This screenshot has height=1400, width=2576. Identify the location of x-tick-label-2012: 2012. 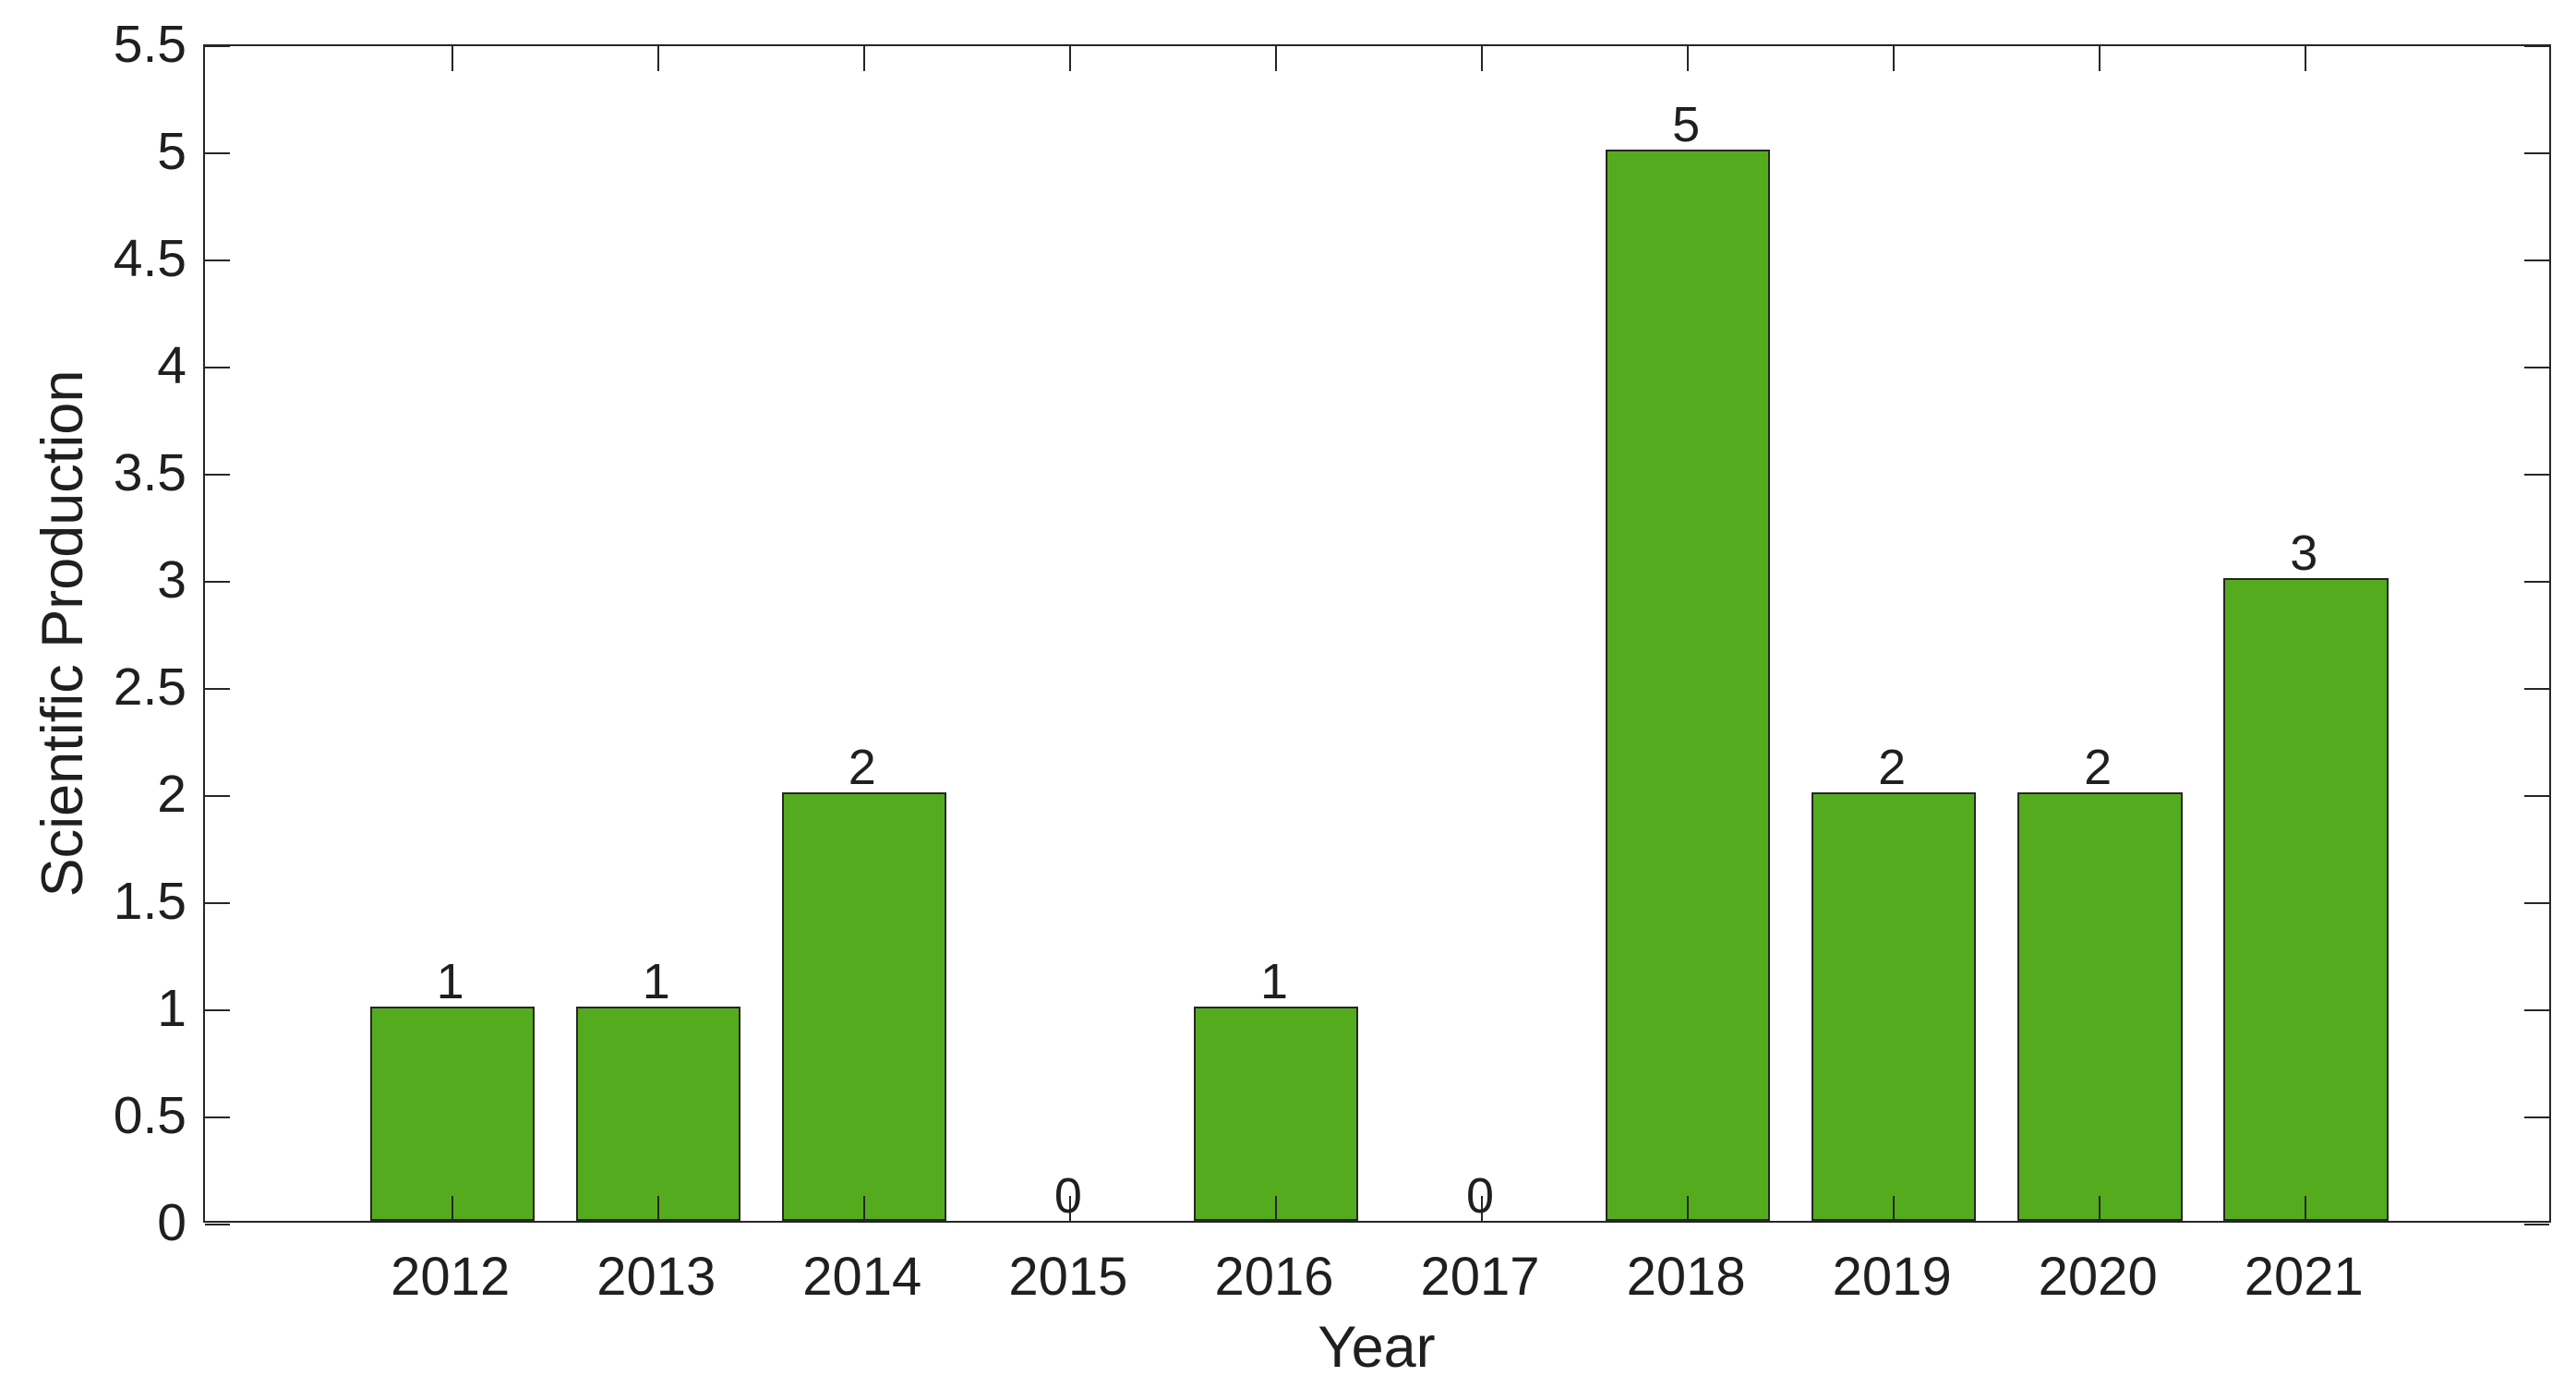
(451, 1277).